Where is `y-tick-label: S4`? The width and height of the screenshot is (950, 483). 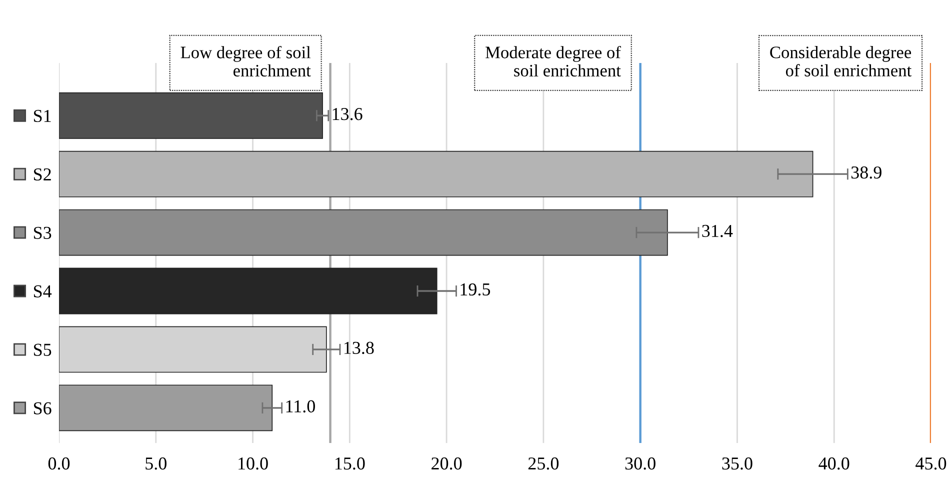
y-tick-label: S4 is located at coordinates (43, 291).